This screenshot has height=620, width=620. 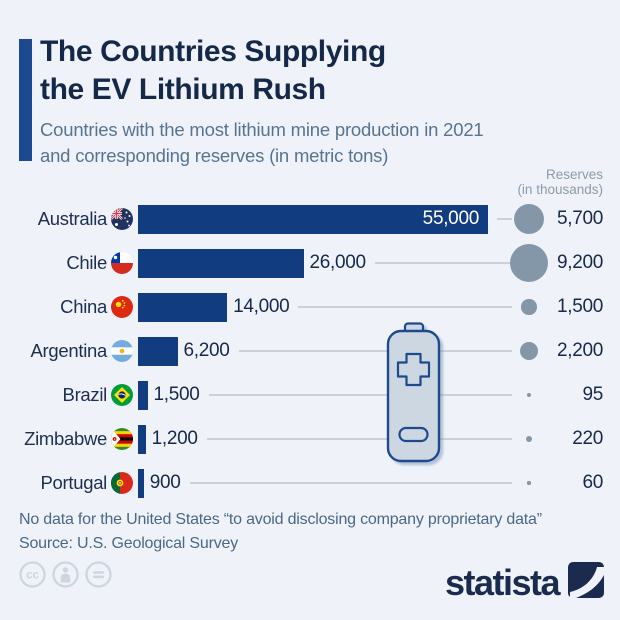 I want to click on title-accent-bar, so click(x=25, y=100).